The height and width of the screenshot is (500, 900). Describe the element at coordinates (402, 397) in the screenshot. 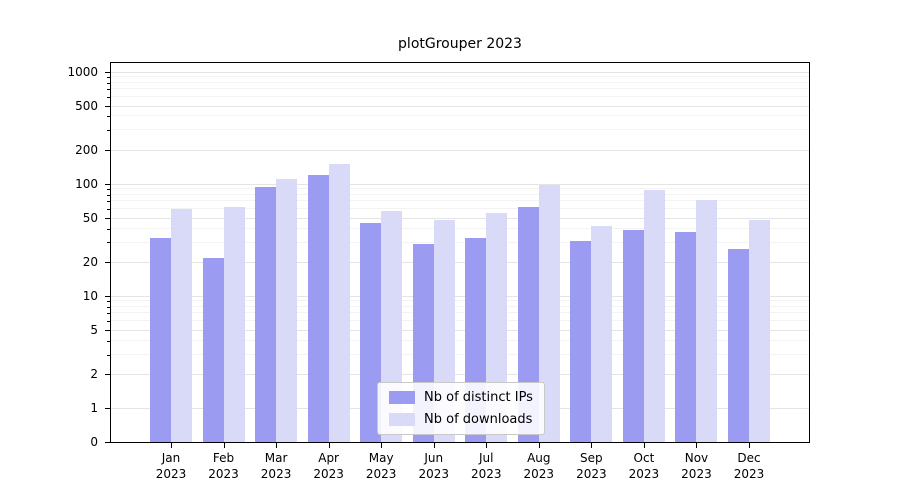

I see `legend-swatch-distinct-ips` at that location.